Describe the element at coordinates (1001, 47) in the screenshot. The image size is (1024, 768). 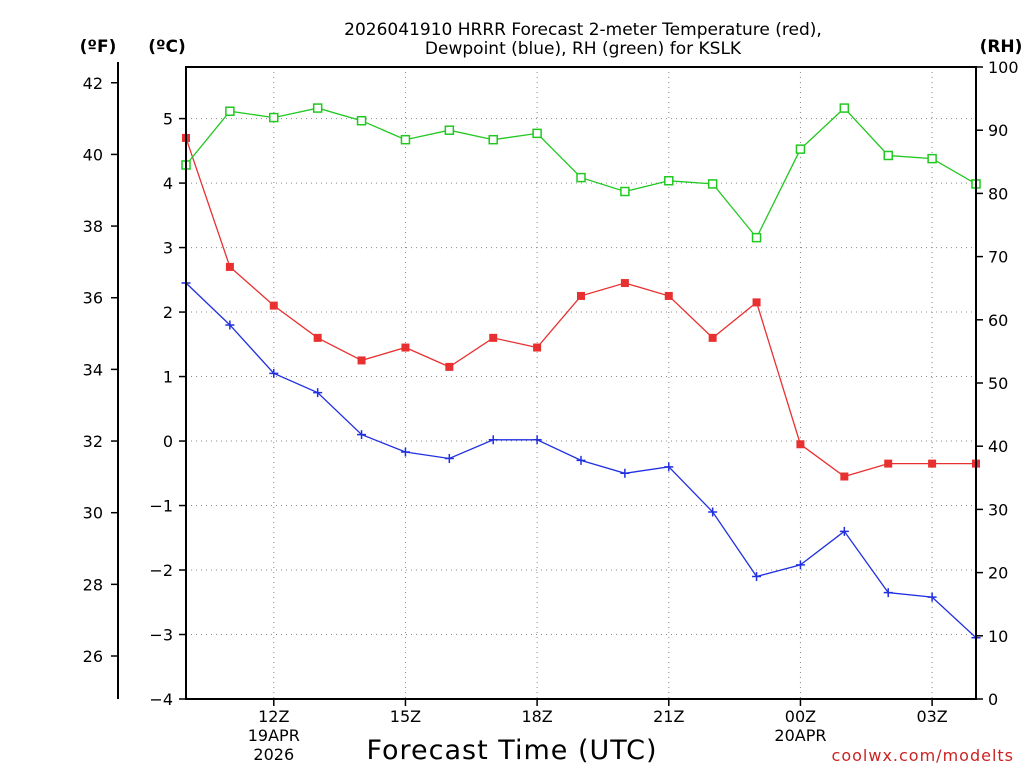
I see `rh-unit-label: (RH)` at that location.